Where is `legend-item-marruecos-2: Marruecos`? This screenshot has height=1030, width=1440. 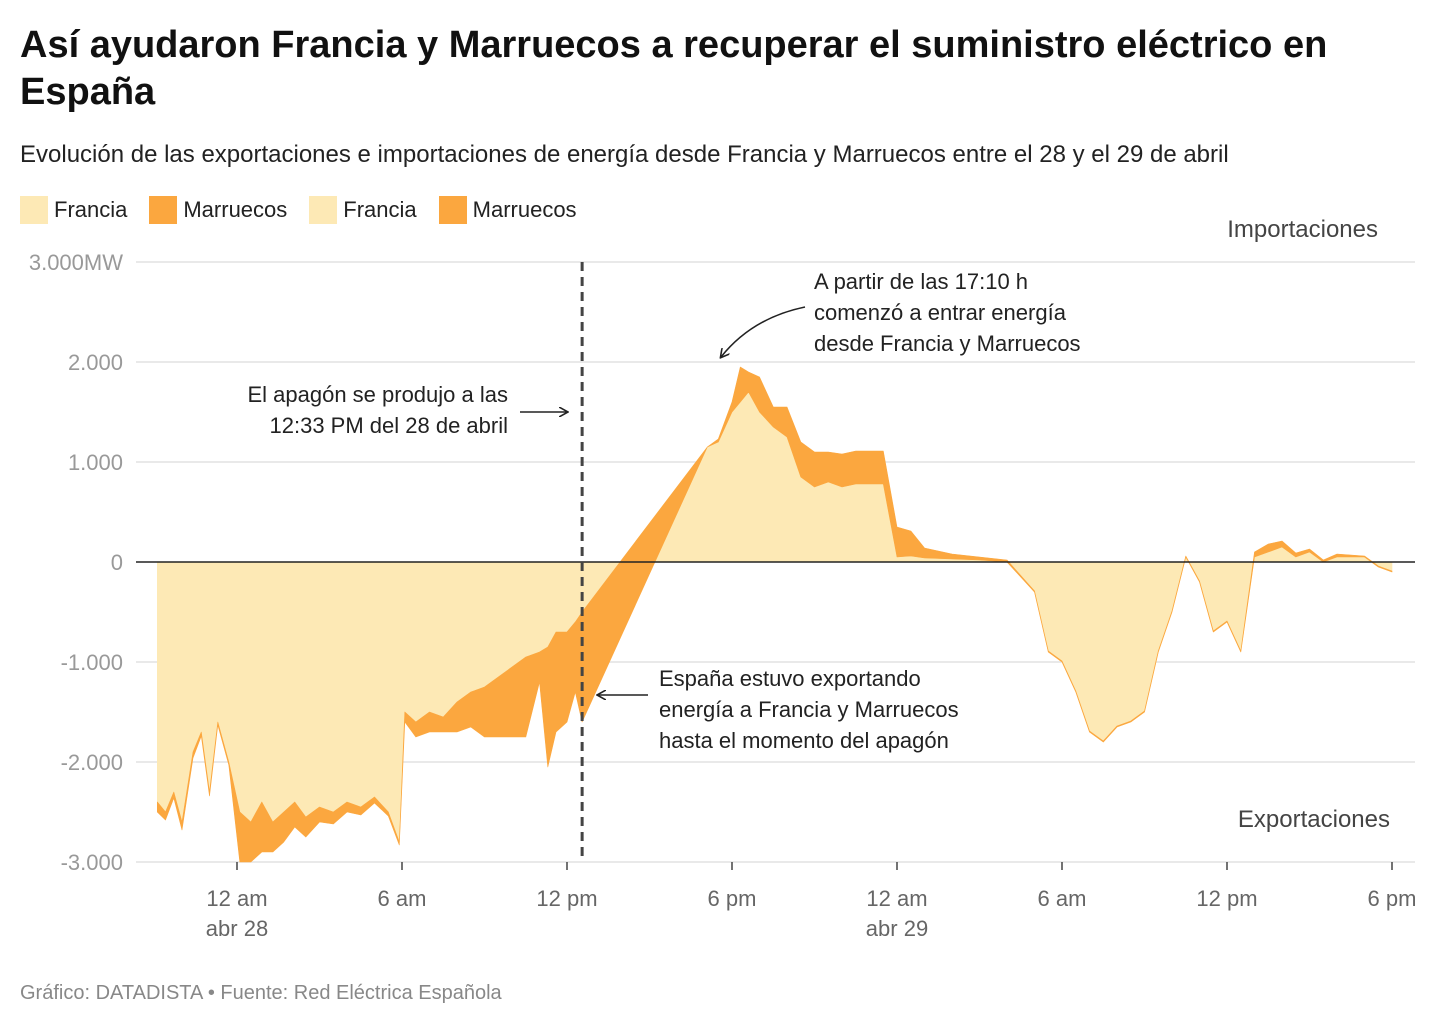 legend-item-marruecos-2: Marruecos is located at coordinates (507, 210).